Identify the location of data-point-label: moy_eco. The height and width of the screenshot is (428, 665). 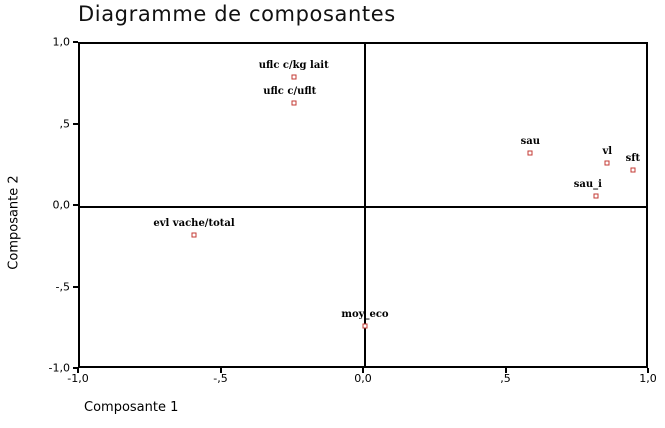
(365, 314).